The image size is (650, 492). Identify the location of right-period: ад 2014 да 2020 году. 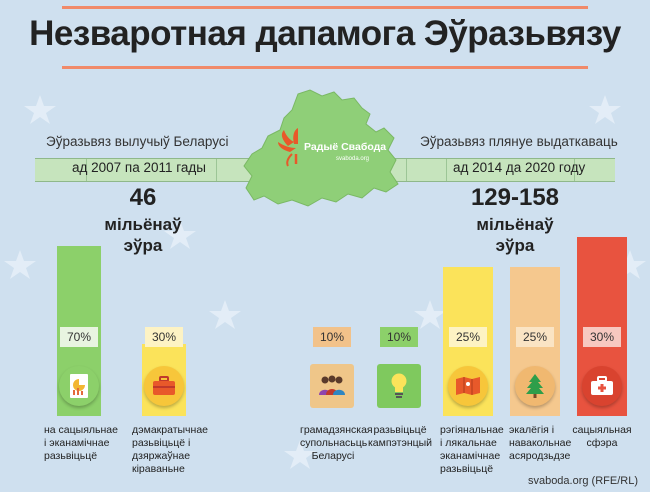
(519, 167).